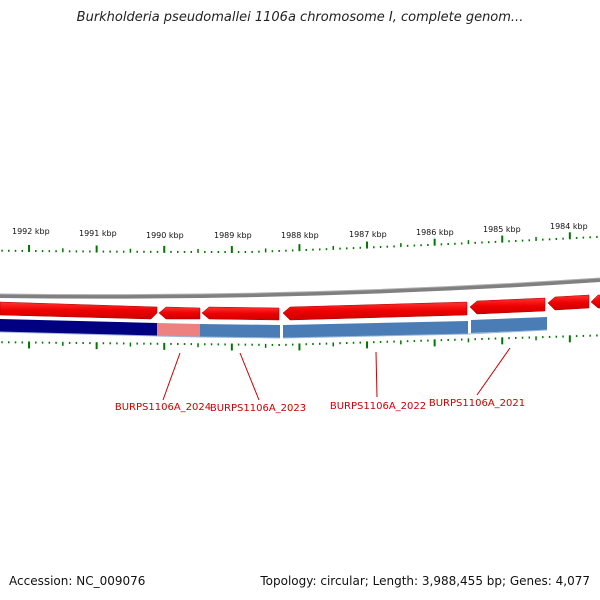 Image resolution: width=600 pixels, height=600 pixels. I want to click on reverse-gene-highlight, so click(178, 330).